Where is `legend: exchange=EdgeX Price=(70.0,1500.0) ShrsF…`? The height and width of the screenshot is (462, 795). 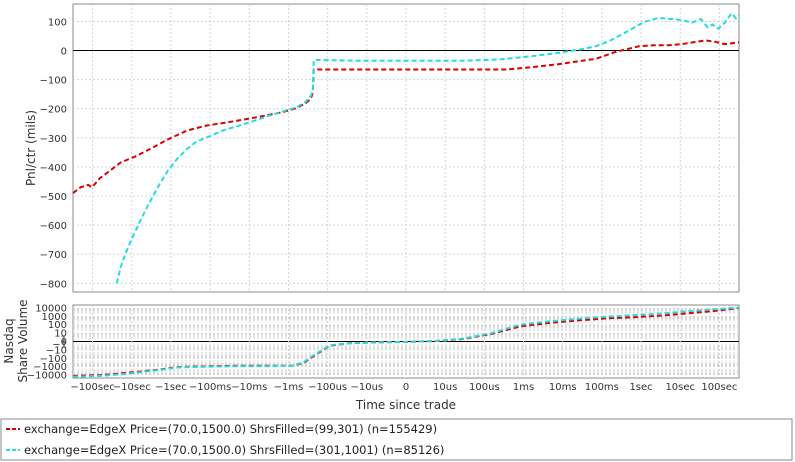
legend: exchange=EdgeX Price=(70.0,1500.0) ShrsF… is located at coordinates (396, 439).